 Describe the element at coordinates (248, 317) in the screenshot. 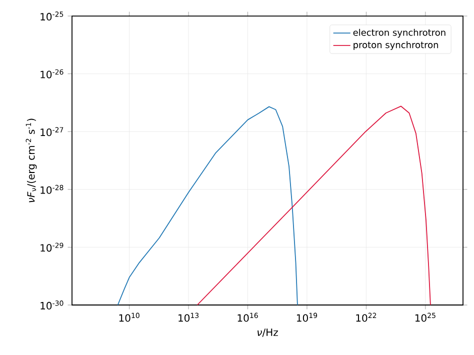

I see `x-tick-label: 10$^{16}$` at that location.